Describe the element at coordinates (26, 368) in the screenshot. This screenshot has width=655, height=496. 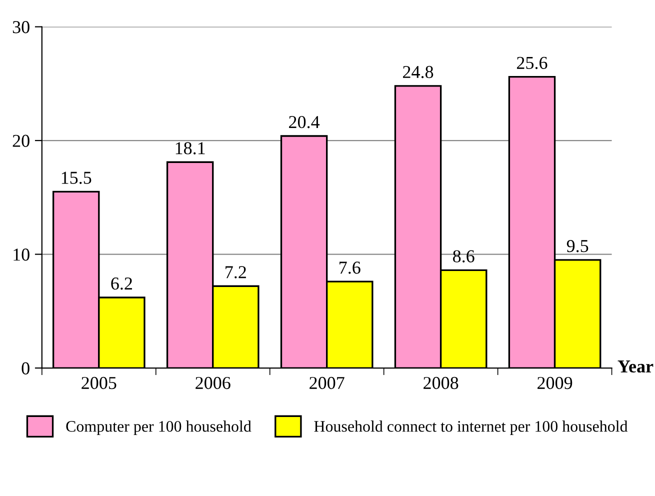
I see `y-tick-label: 0` at that location.